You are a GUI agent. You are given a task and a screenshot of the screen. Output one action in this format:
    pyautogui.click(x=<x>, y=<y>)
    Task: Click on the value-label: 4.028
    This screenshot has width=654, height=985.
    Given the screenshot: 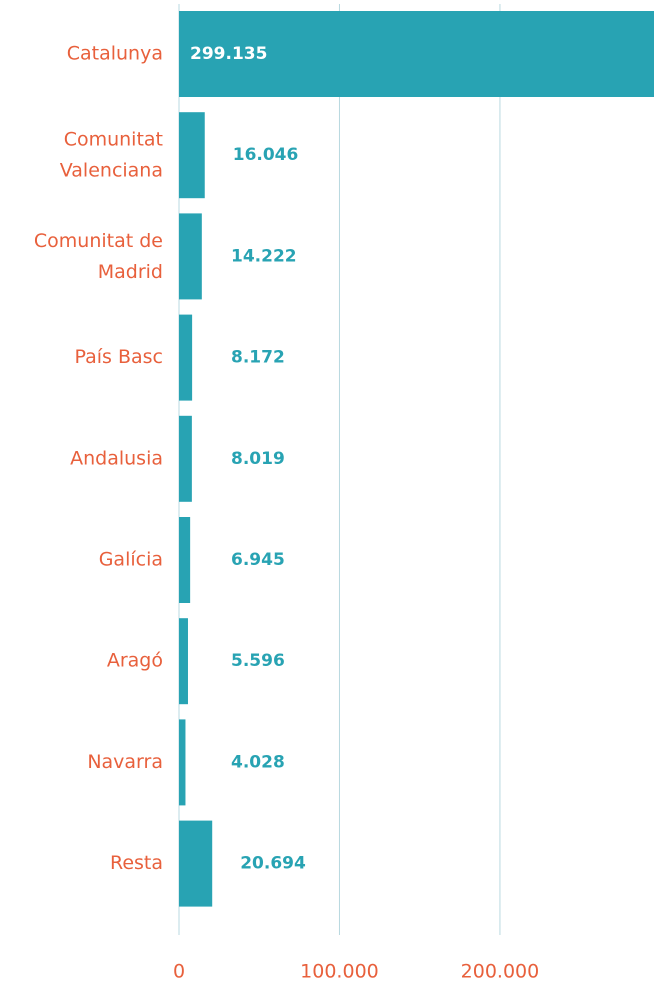 What is the action you would take?
    pyautogui.click(x=258, y=762)
    